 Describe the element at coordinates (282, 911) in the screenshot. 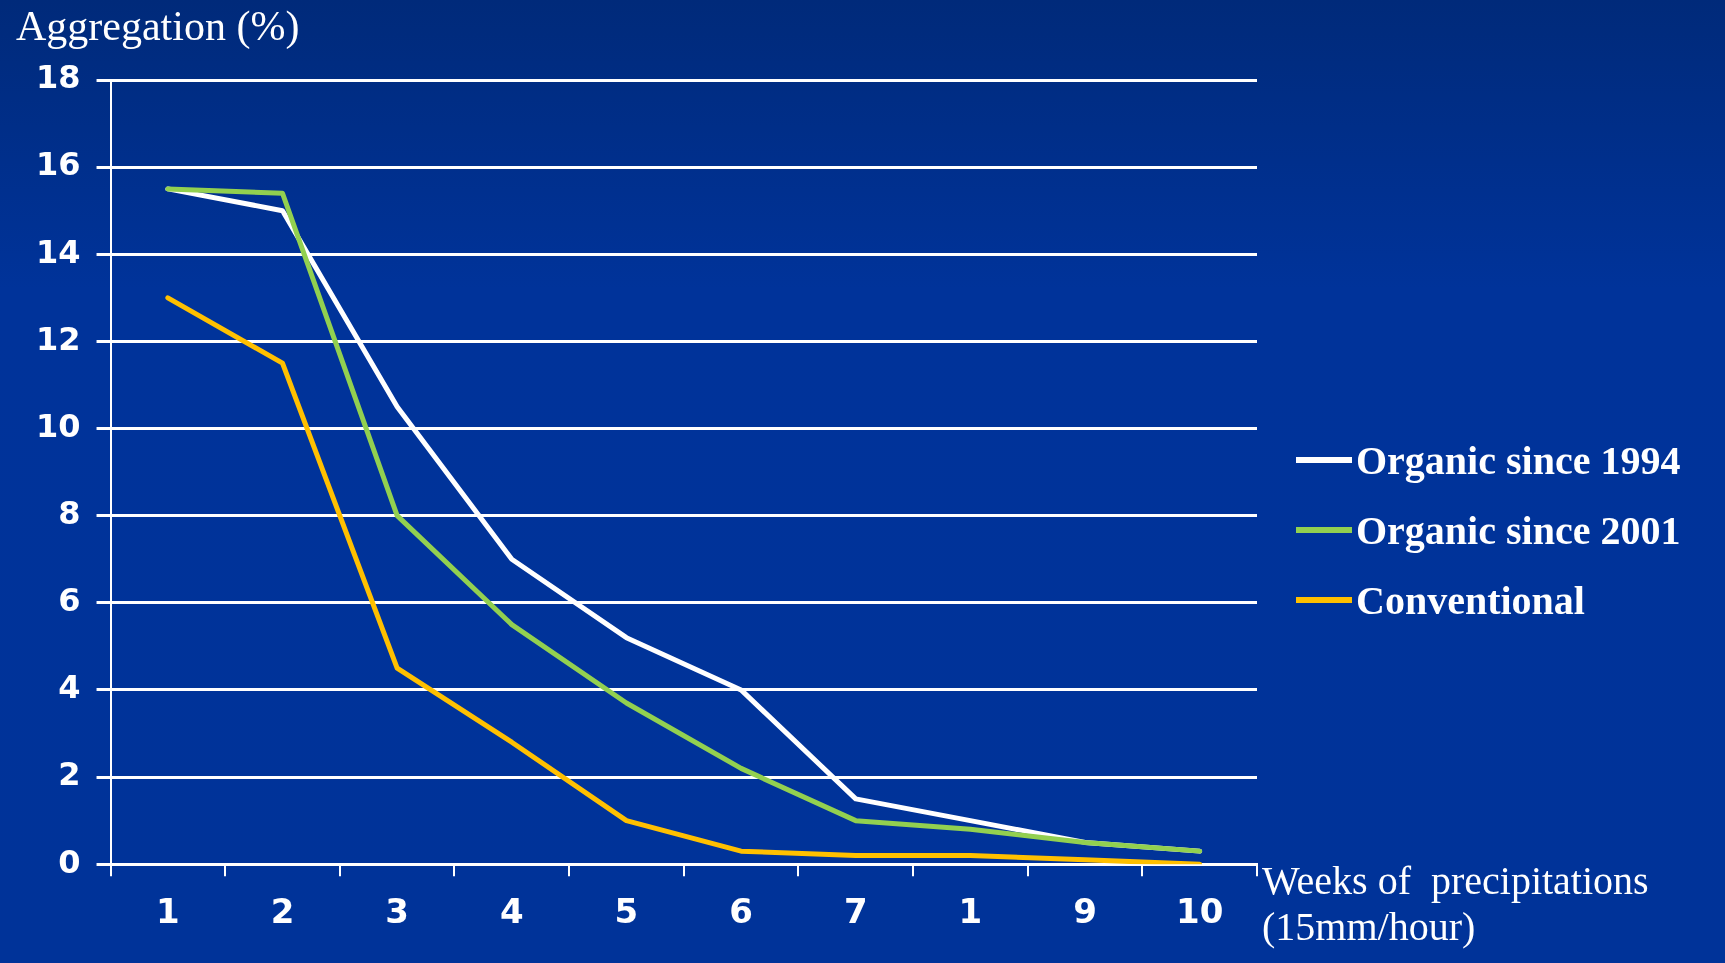

I see `x-tick-label: 2` at that location.